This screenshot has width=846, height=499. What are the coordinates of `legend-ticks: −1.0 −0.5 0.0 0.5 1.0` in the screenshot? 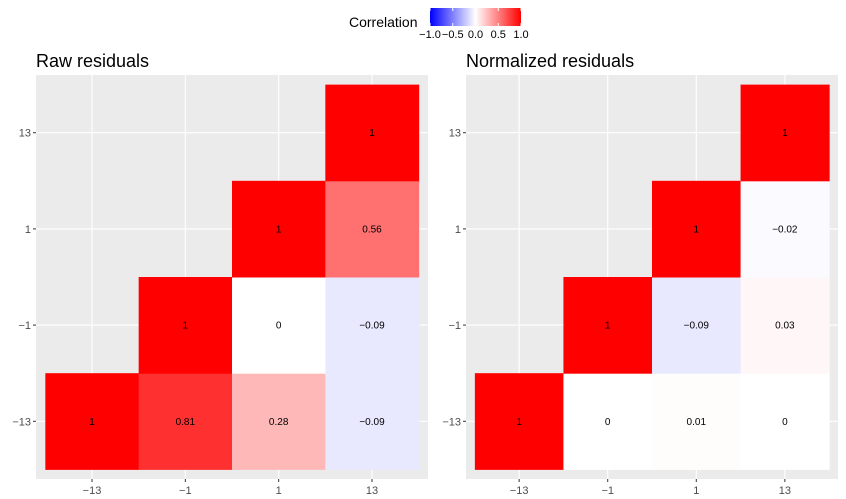 It's located at (474, 24).